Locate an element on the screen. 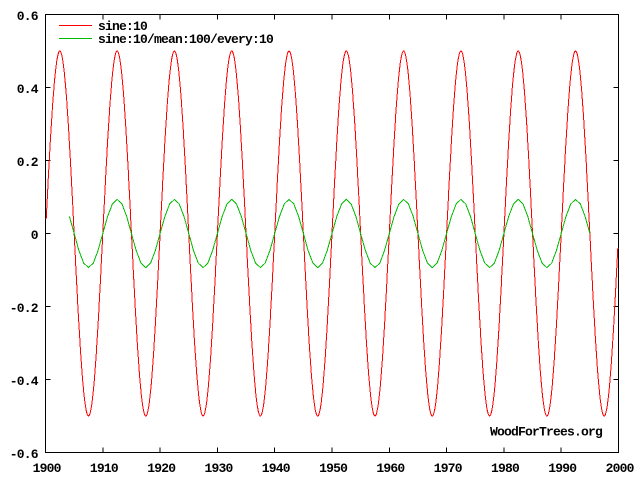 The height and width of the screenshot is (480, 640). svg-text: 1930 is located at coordinates (218, 468).